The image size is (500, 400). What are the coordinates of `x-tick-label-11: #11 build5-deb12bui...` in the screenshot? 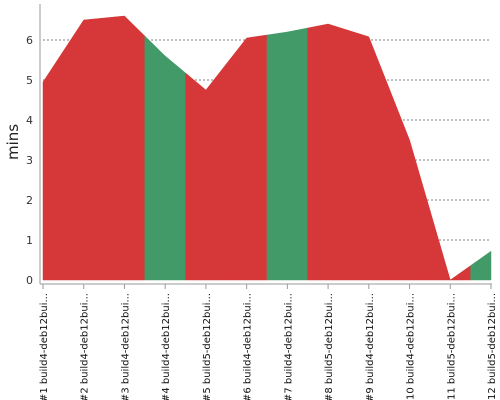 It's located at (451, 346).